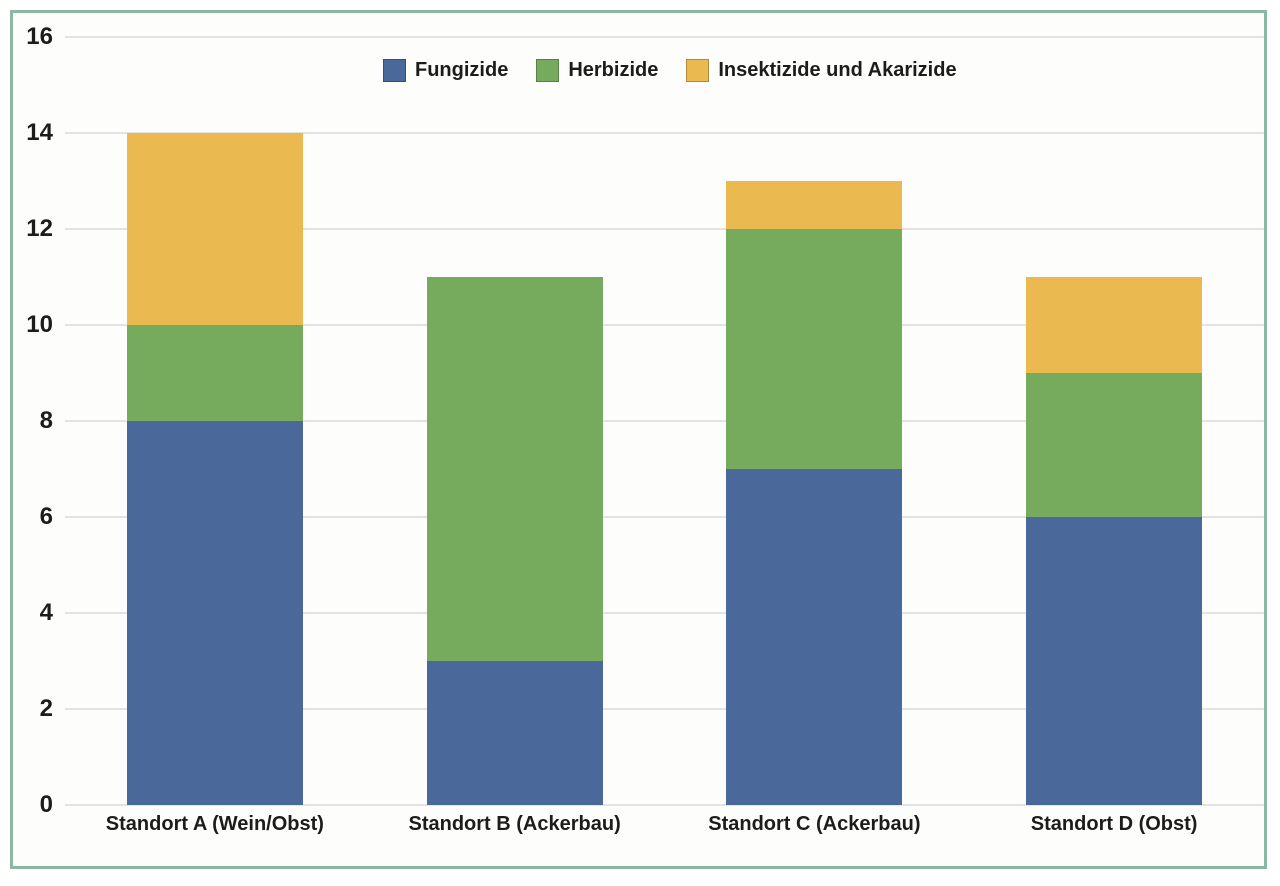 The image size is (1280, 886). I want to click on y-axis-tick-12: 12, so click(39, 228).